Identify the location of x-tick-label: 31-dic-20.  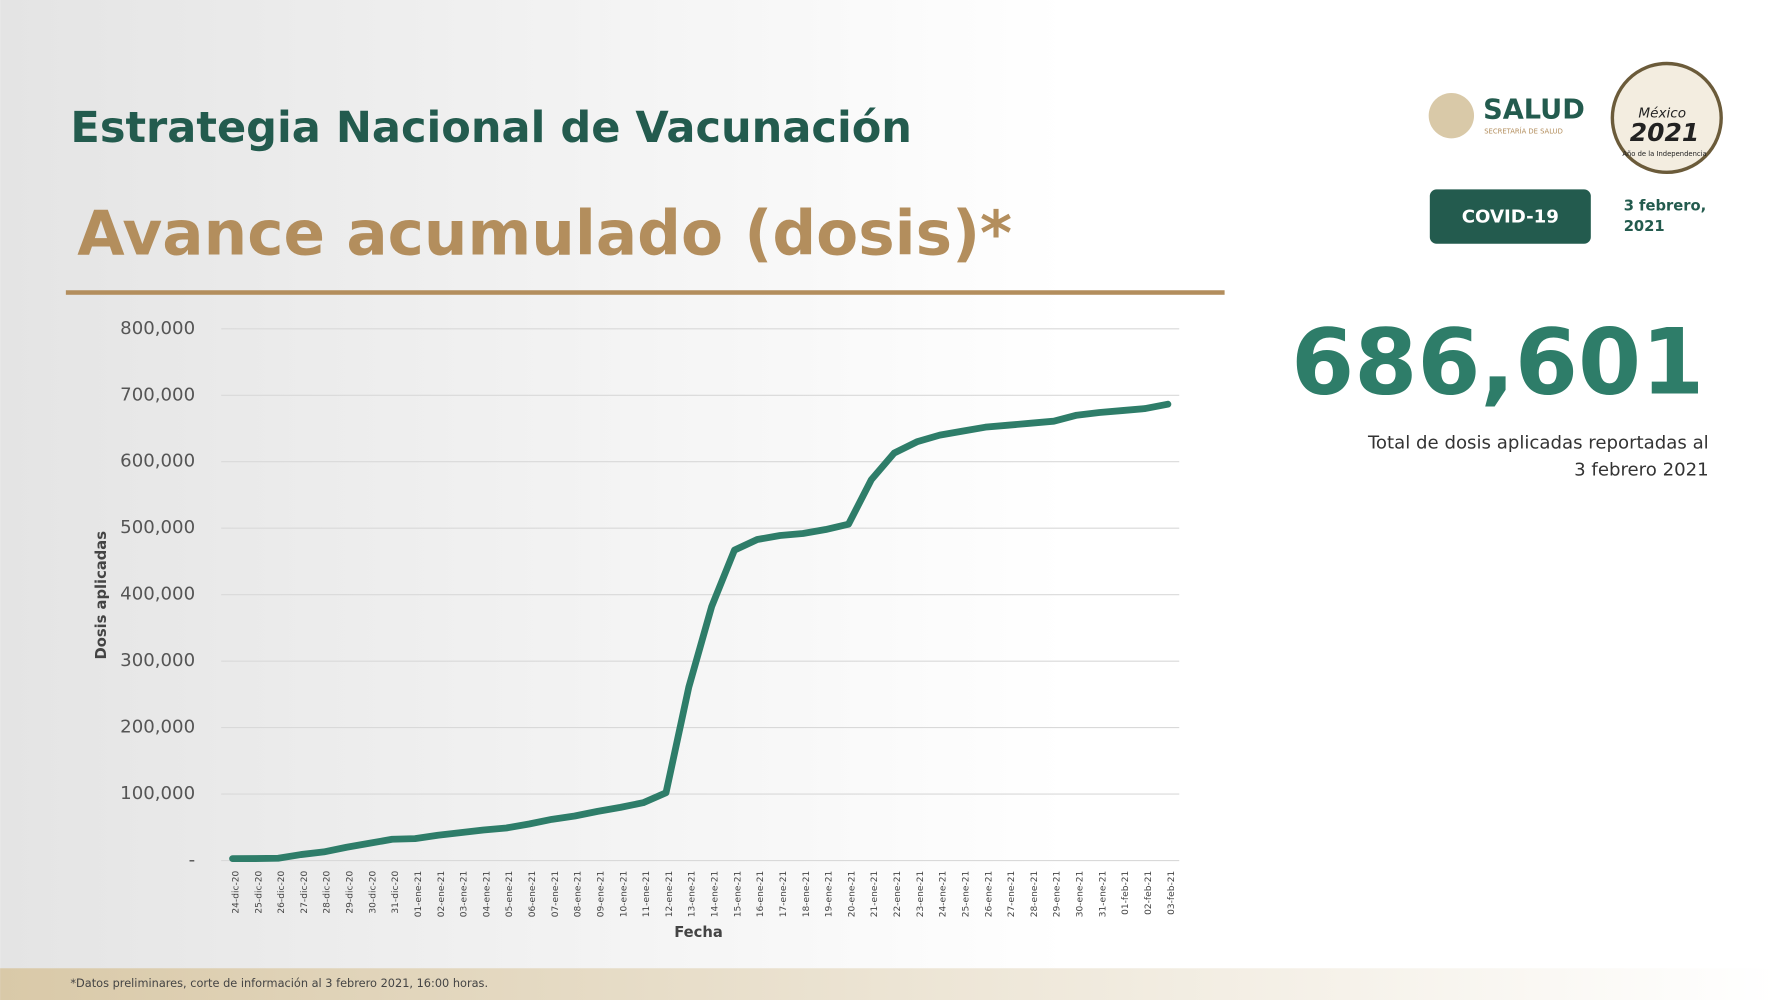
(396, 892).